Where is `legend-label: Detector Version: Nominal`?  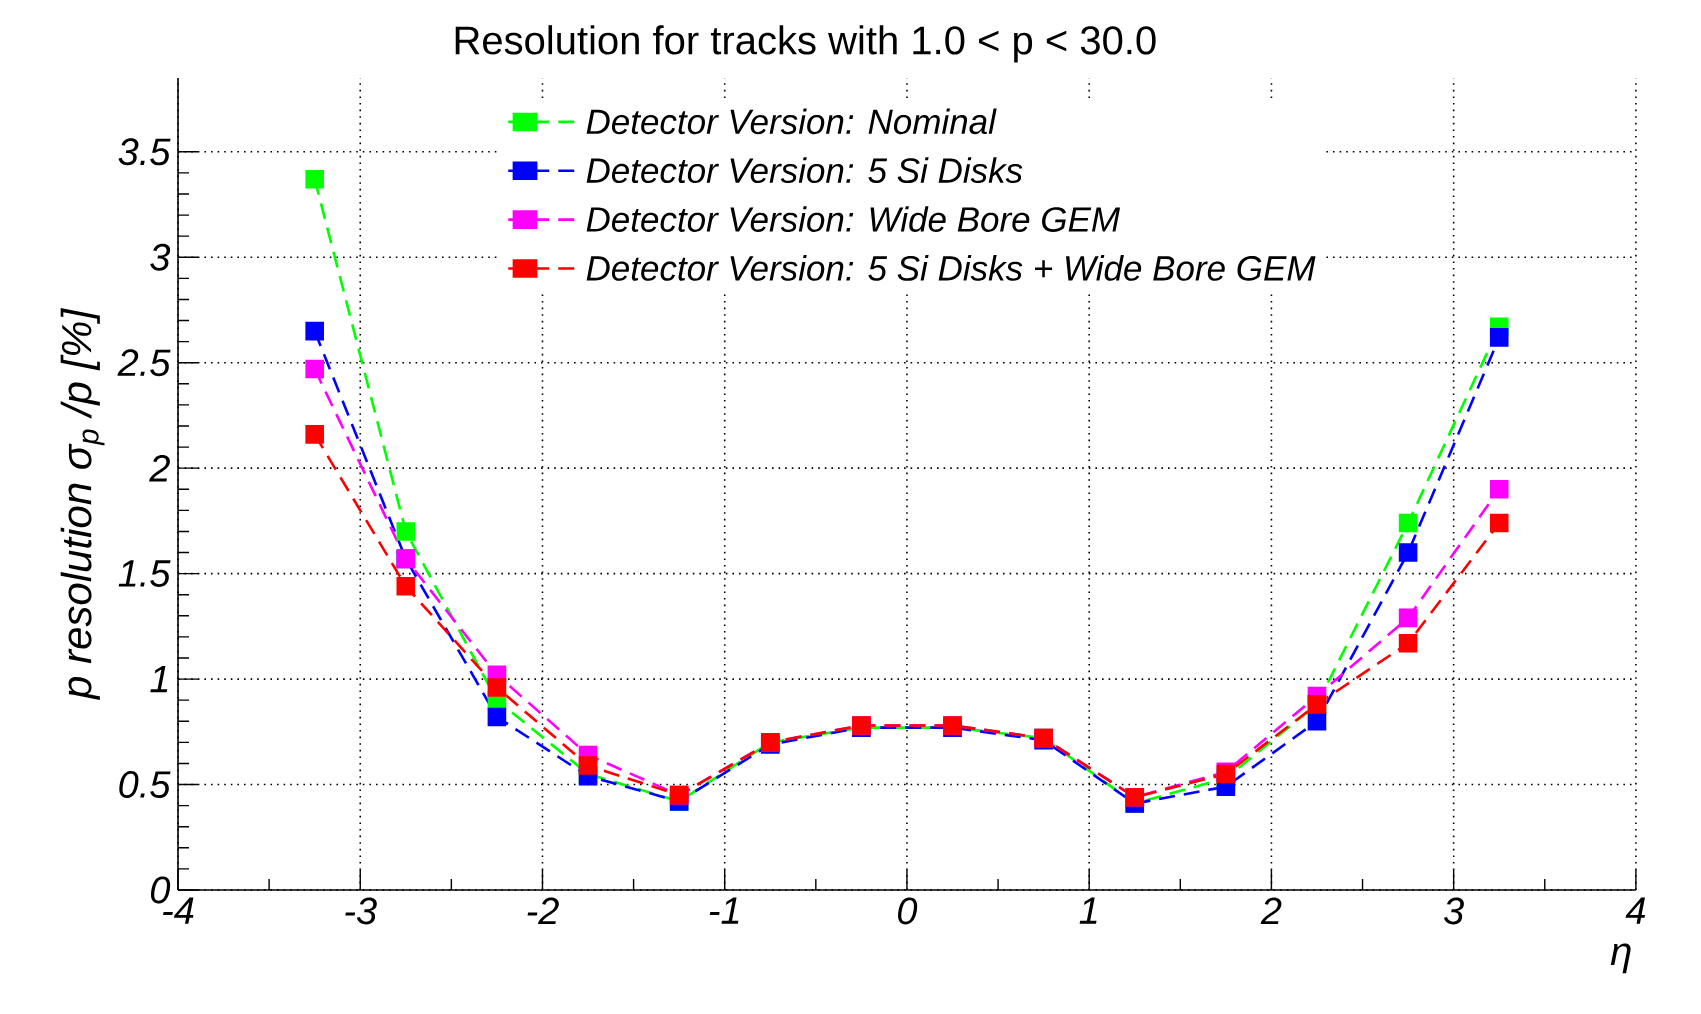 legend-label: Detector Version: Nominal is located at coordinates (791, 121).